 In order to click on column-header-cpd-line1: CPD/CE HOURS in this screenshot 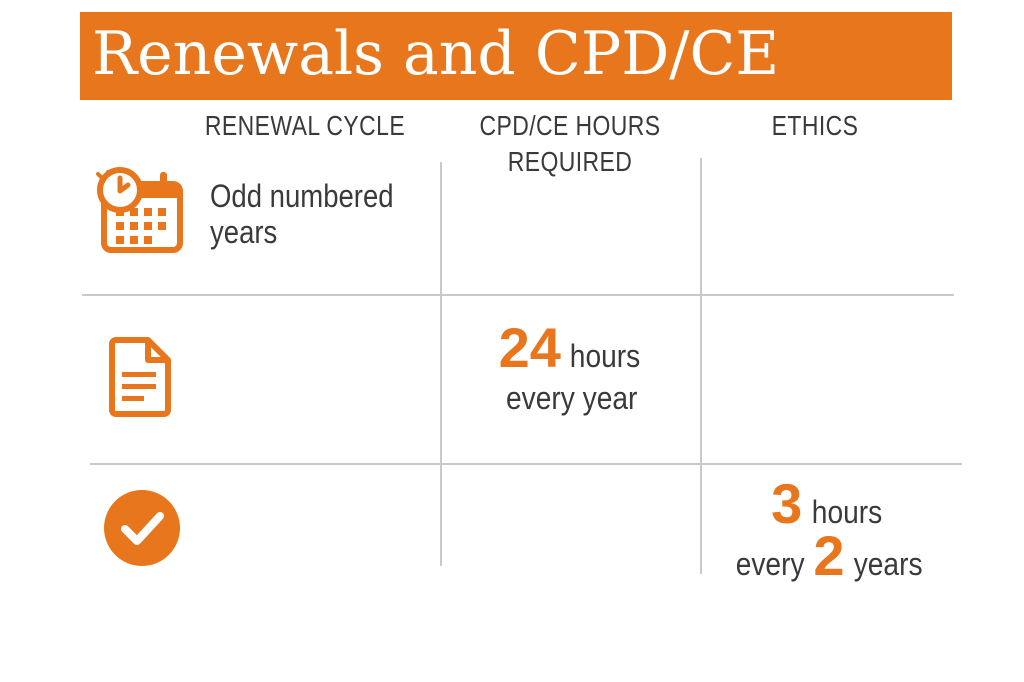, I will do `click(570, 125)`.